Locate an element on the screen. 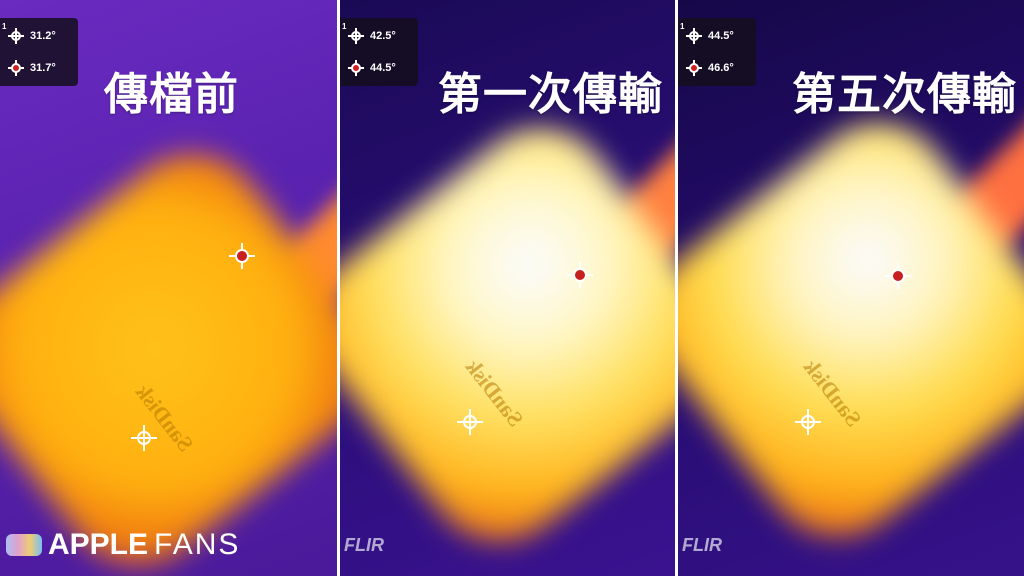 The width and height of the screenshot is (1024, 576). temperature-readout: 1 42.5° 44.5° is located at coordinates (379, 52).